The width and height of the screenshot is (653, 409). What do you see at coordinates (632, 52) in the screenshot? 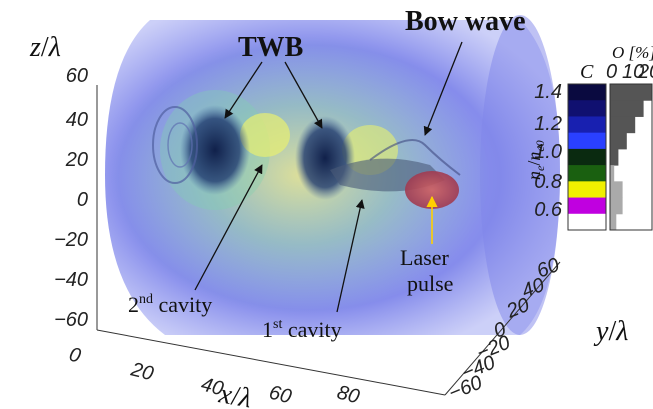
I see `colorbar-title-o: O [%]` at bounding box center [632, 52].